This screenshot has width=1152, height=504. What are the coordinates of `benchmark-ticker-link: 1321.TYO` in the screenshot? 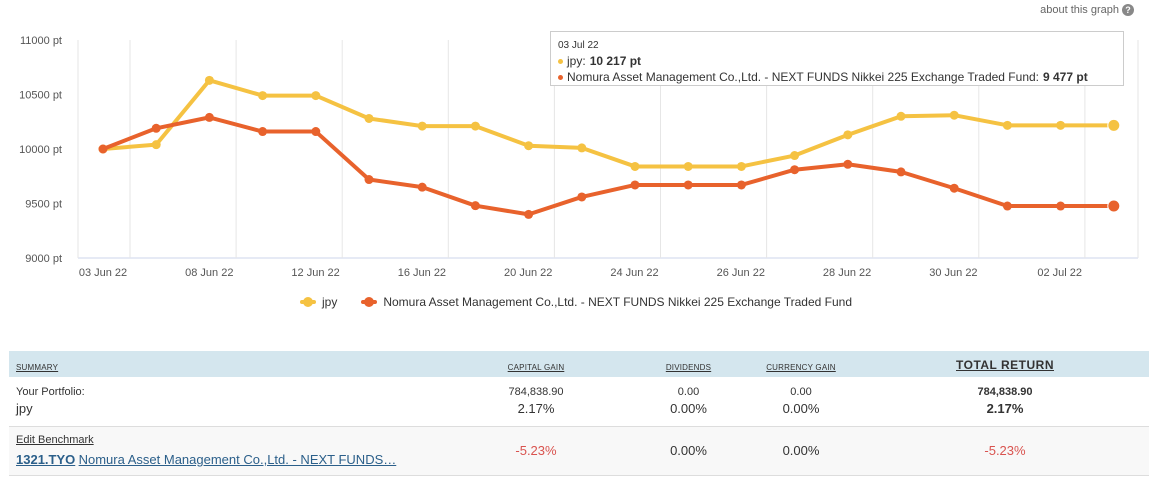 It's located at (46, 459).